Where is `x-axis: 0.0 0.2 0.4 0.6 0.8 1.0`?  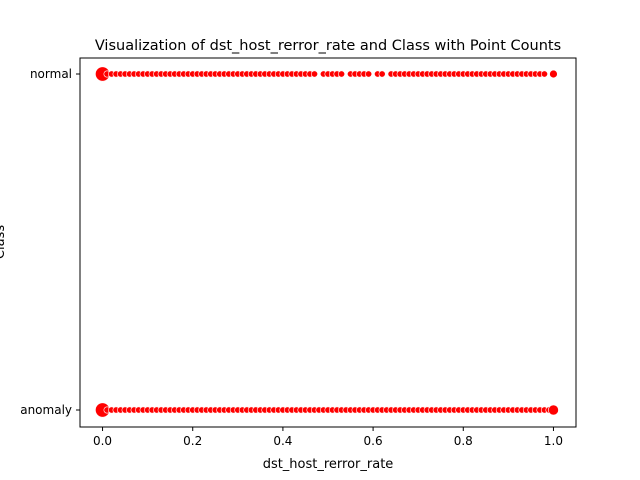
x-axis: 0.0 0.2 0.4 0.6 0.8 1.0 is located at coordinates (328, 437).